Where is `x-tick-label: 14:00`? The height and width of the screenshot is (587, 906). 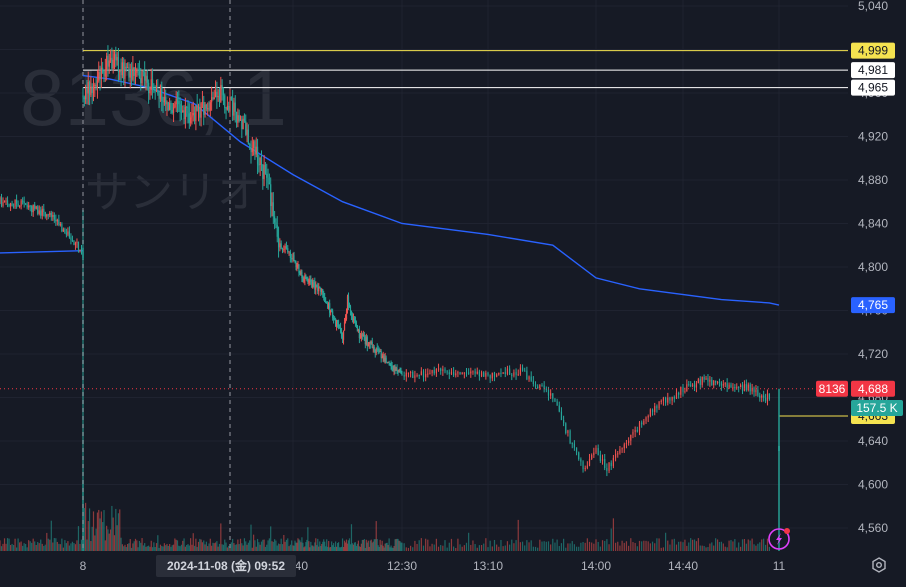
x-tick-label: 14:00 is located at coordinates (596, 566).